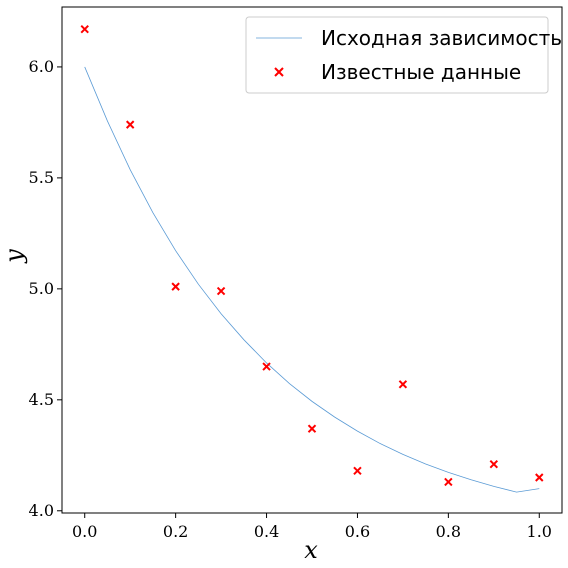 The image size is (568, 568). I want to click on y-tick-label: 6.0, so click(41, 66).